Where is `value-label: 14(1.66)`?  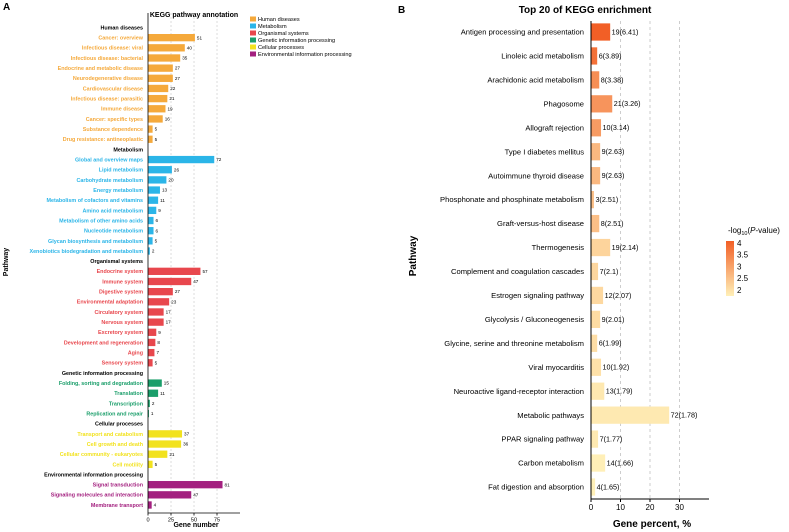
value-label: 14(1.66) is located at coordinates (620, 462).